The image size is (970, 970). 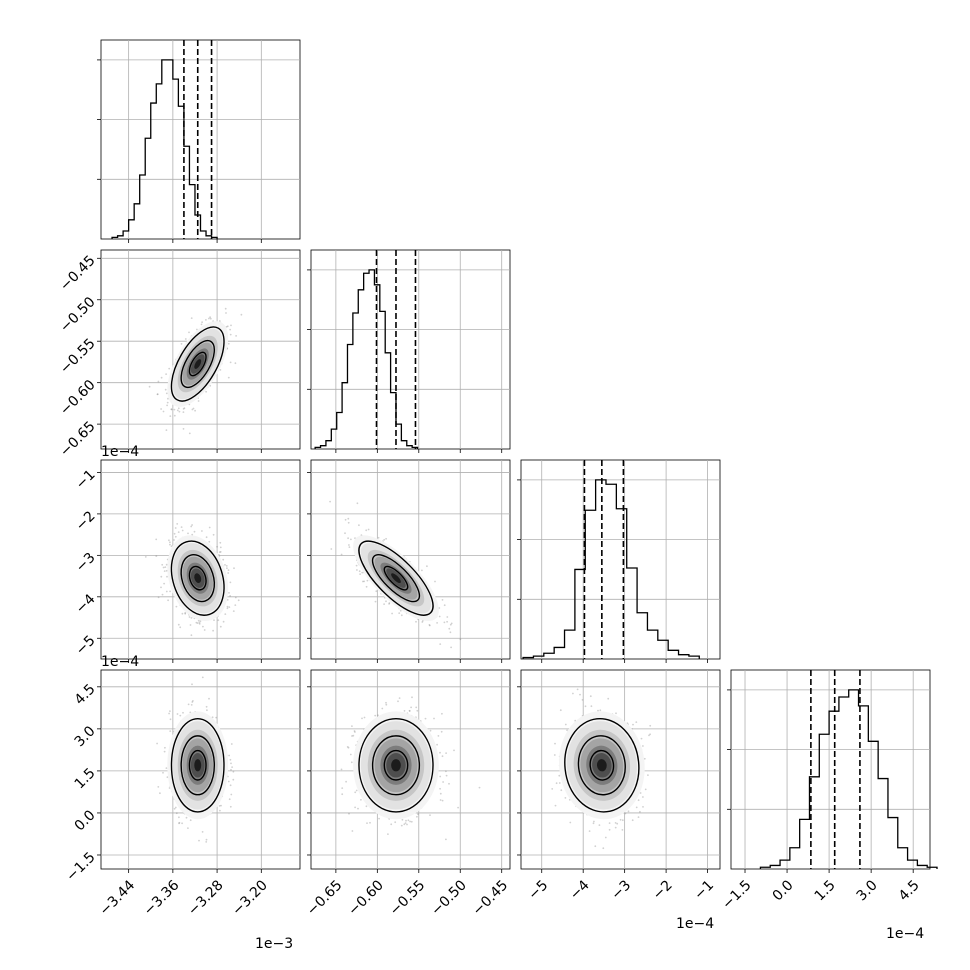 I want to click on x-tick-label-p3-5: −1, so click(x=704, y=890).